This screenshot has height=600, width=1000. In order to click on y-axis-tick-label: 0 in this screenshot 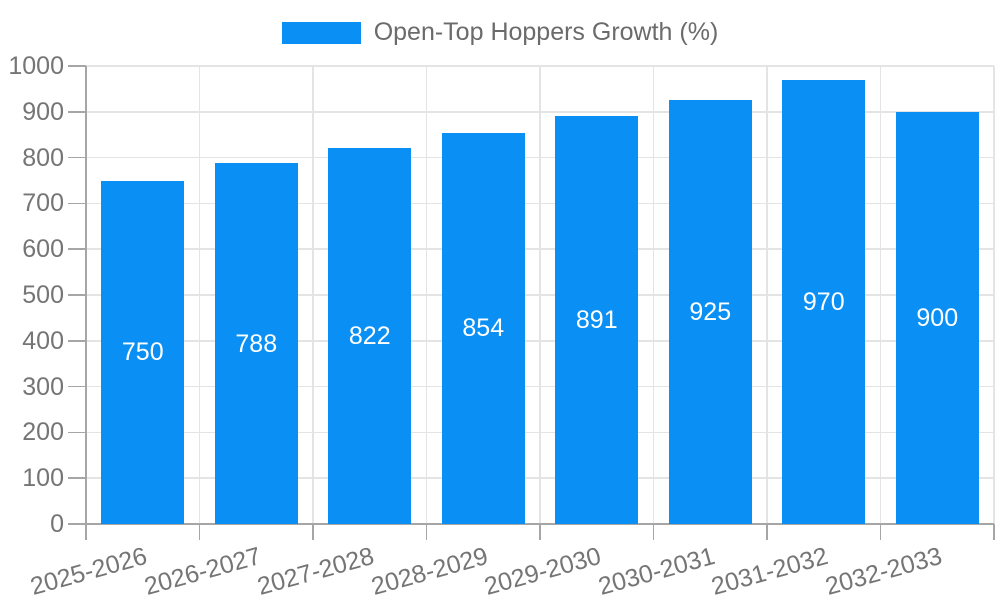, I will do `click(57, 524)`.